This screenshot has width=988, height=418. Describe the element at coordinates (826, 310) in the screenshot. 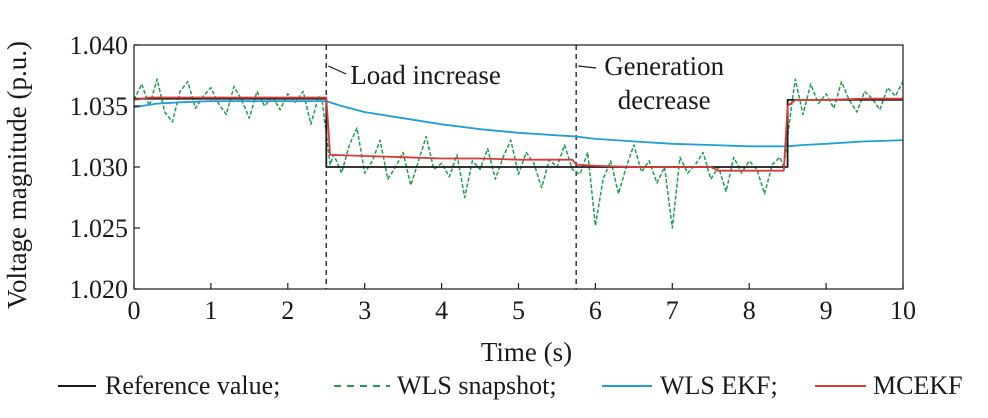

I see `x-tick-label: 9` at that location.